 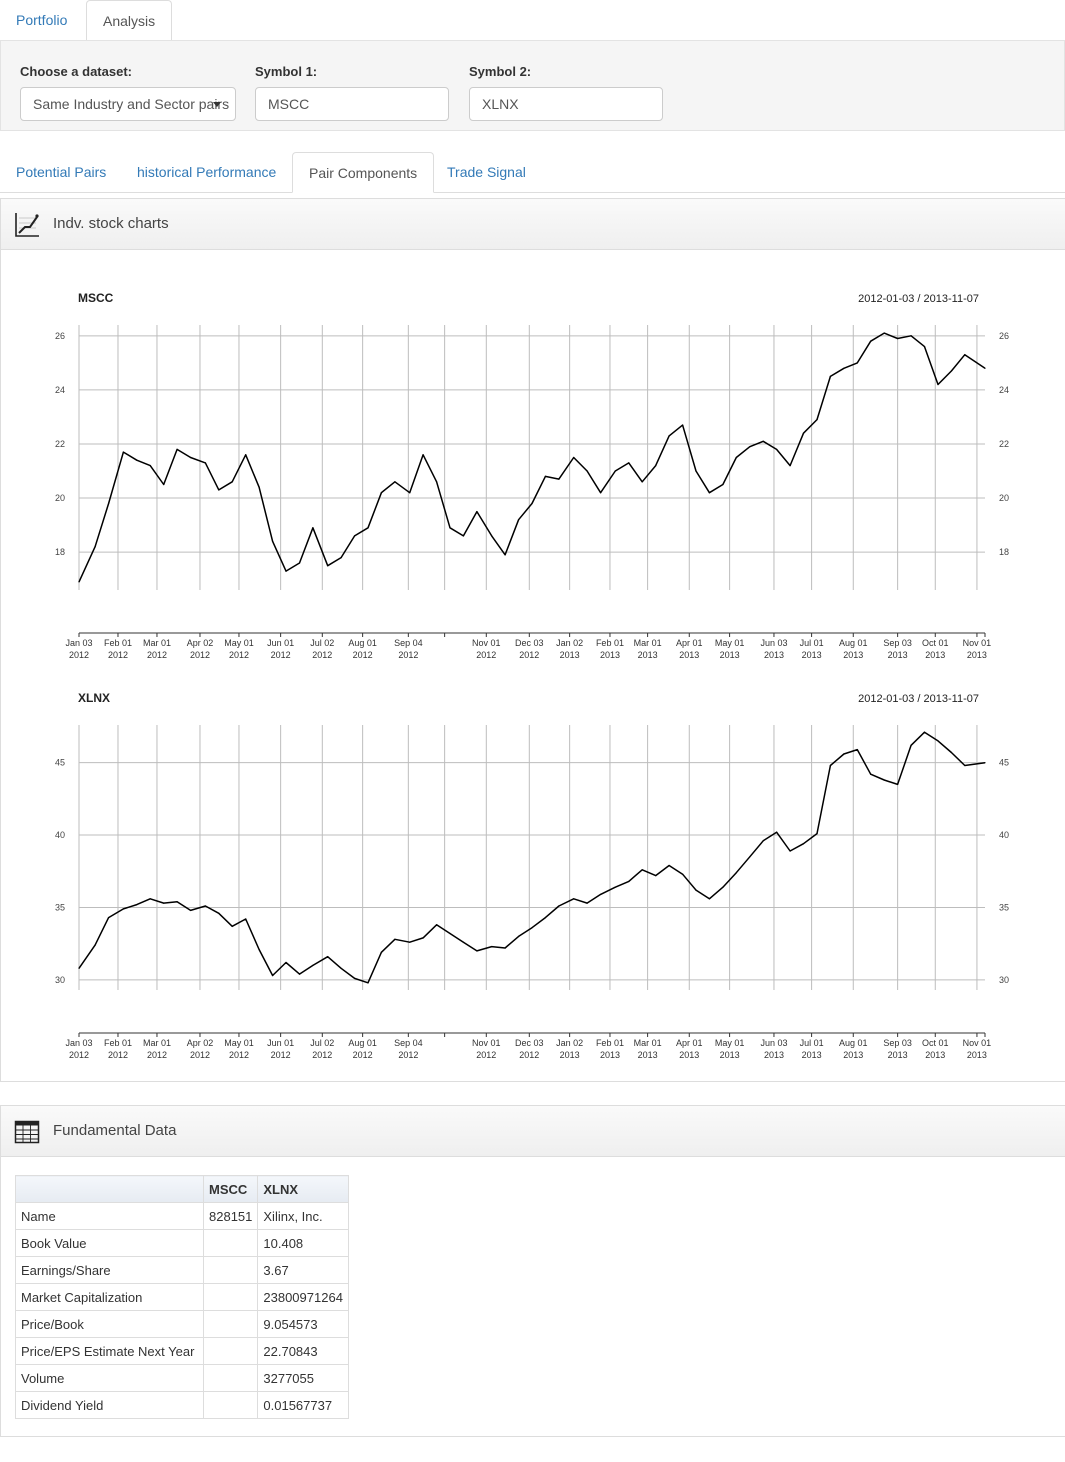 I want to click on symbol2-input: XLNX, so click(x=566, y=104).